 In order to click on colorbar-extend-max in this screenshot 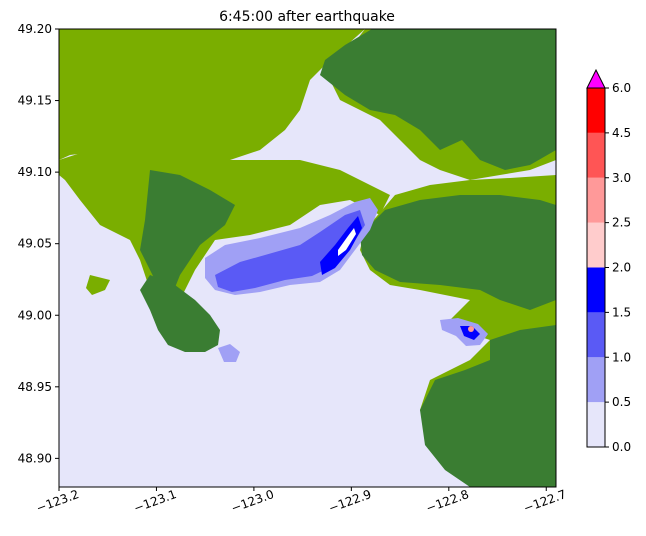, I will do `click(596, 78)`.